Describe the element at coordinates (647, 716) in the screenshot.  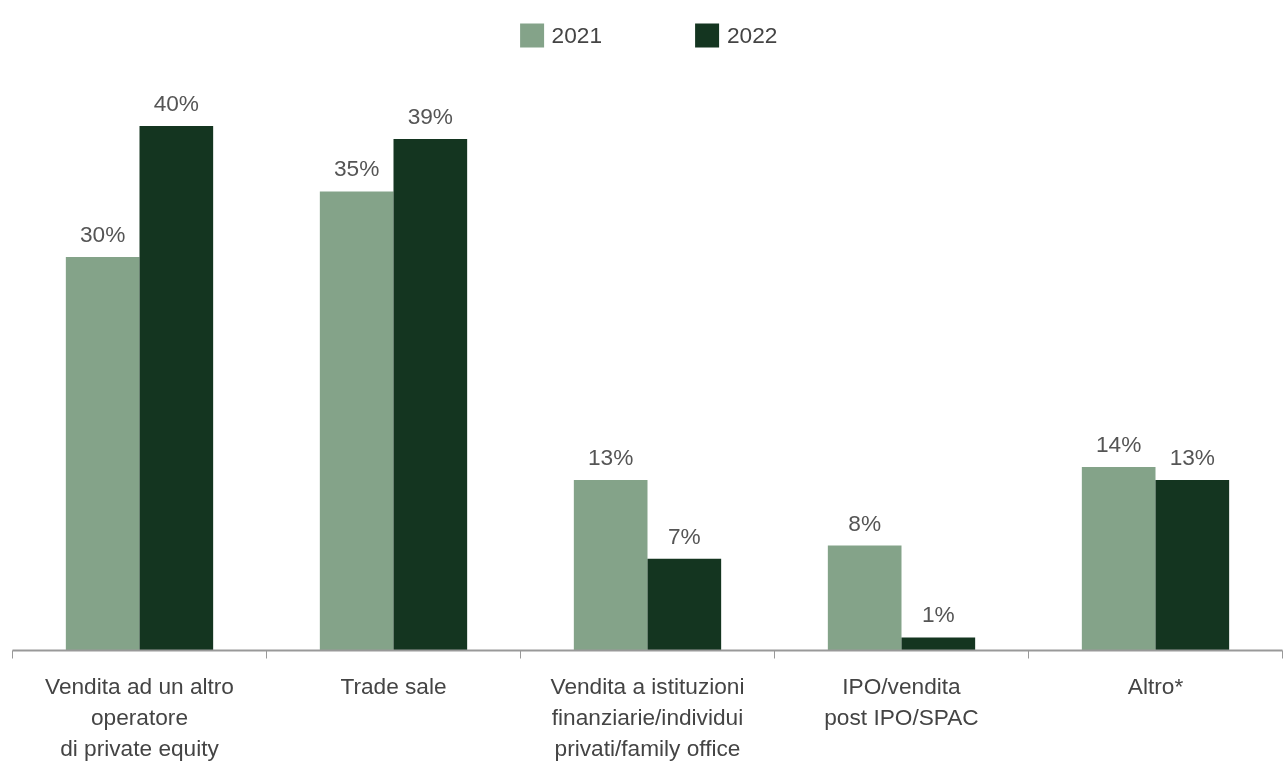
I see `x-tick-label: Vendita a istituzioni finanziarie/individui privati/family office` at that location.